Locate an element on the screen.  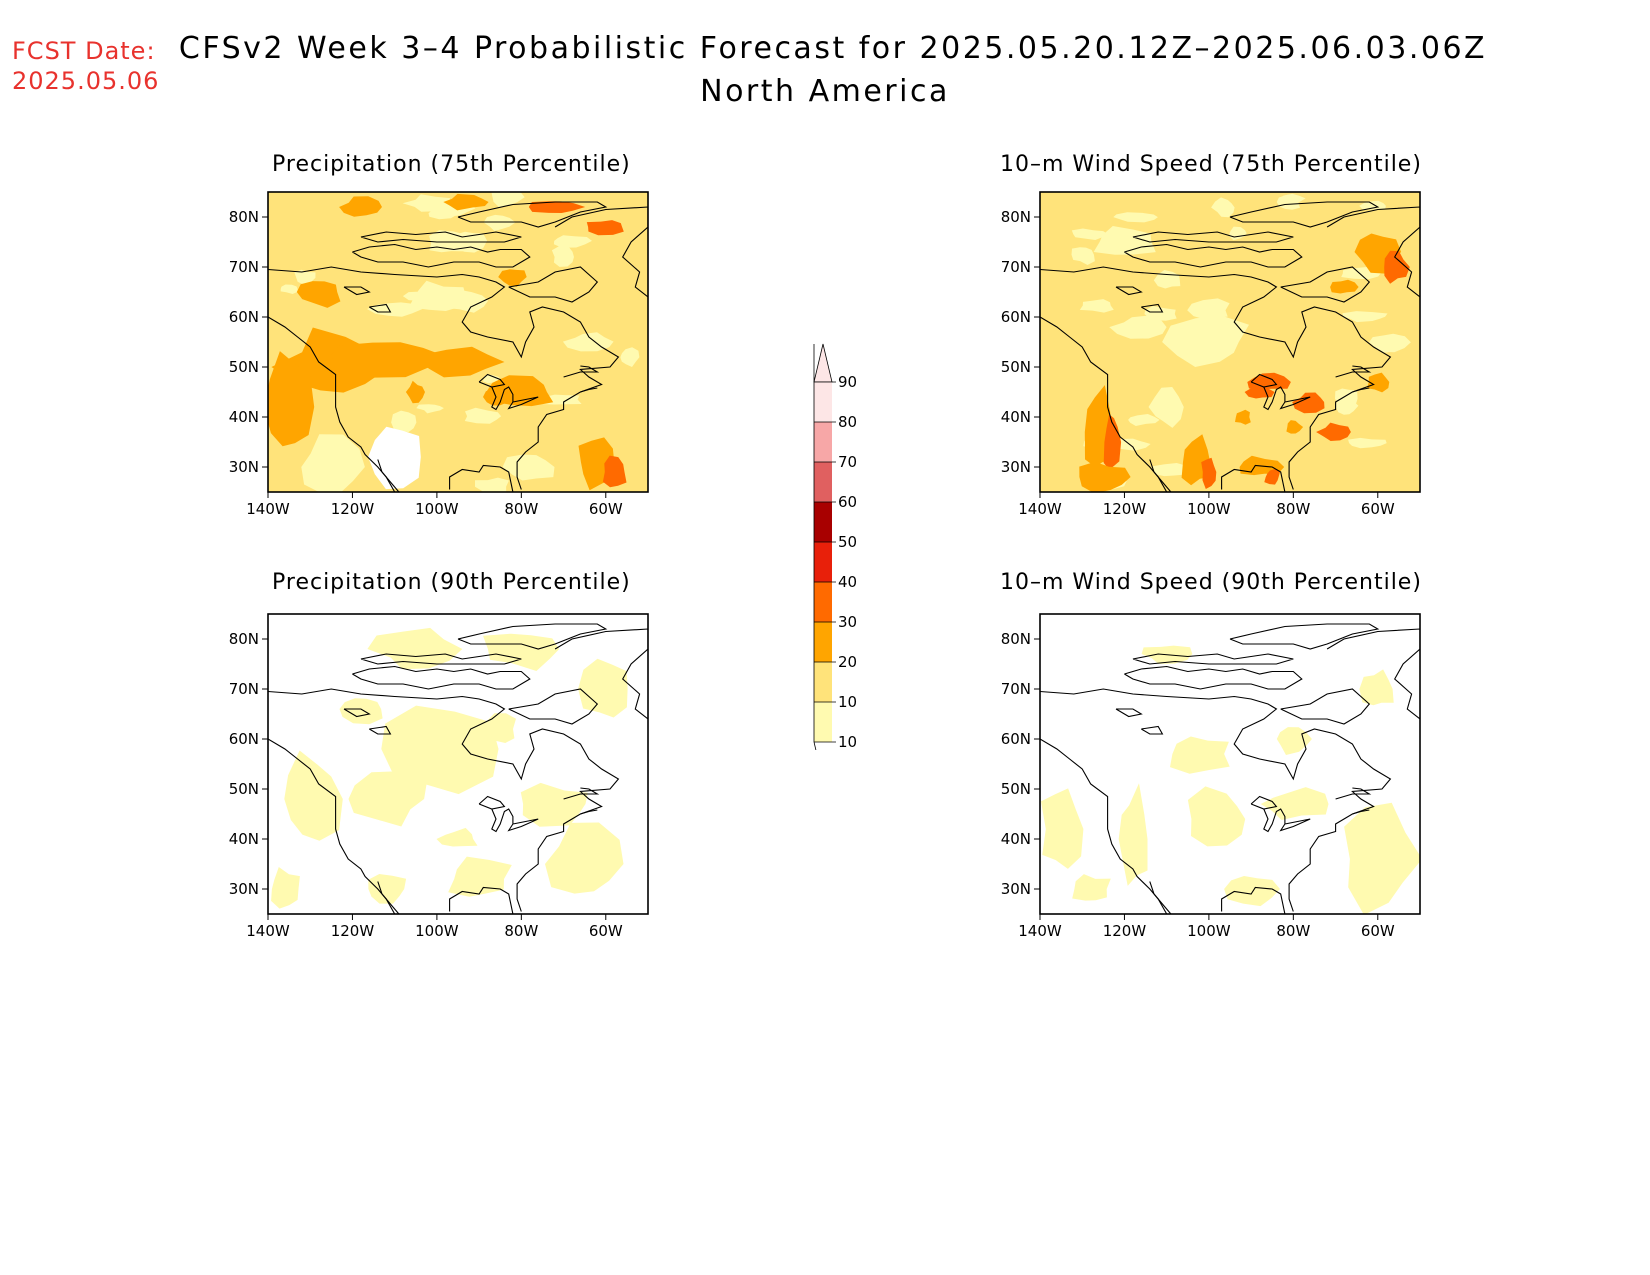
forecast-date-block: FCST Date: 2025.05.06 is located at coordinates (85, 66).